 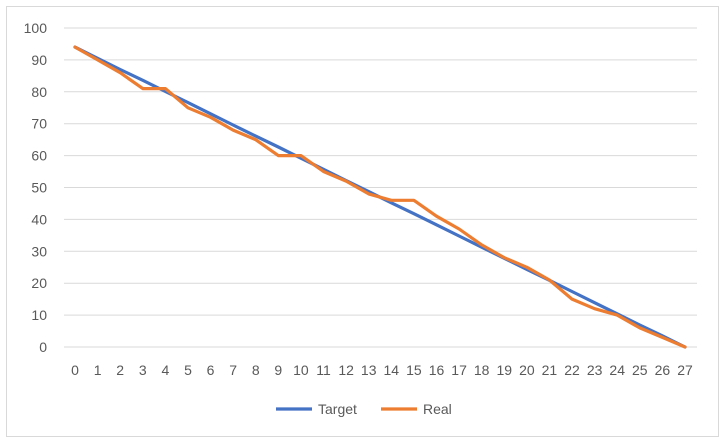 What do you see at coordinates (39, 283) in the screenshot?
I see `y-tick-label: 20` at bounding box center [39, 283].